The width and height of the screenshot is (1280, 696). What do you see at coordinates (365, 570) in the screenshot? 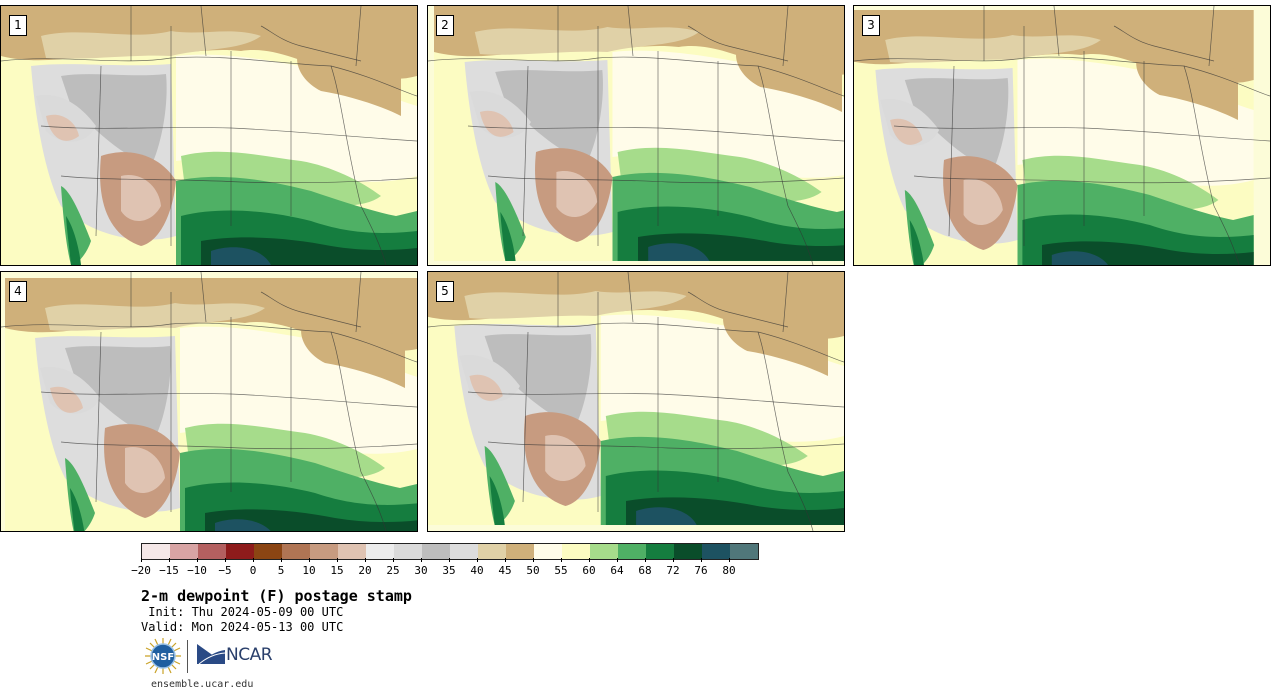
I see `colorbar-tick-label: 20` at bounding box center [365, 570].